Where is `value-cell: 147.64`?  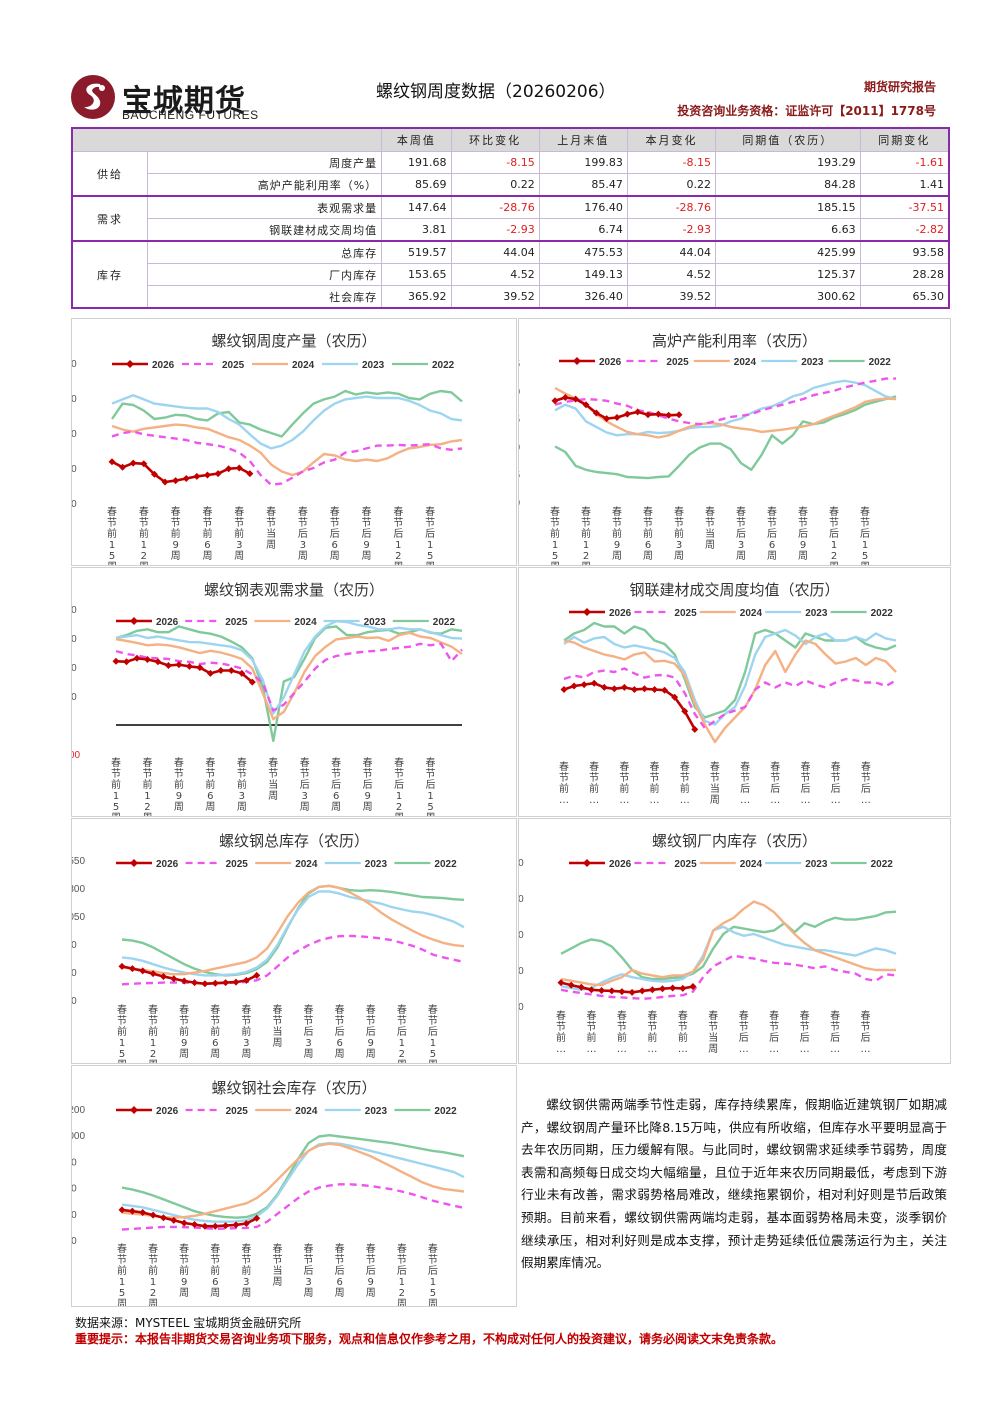 value-cell: 147.64 is located at coordinates (416, 207).